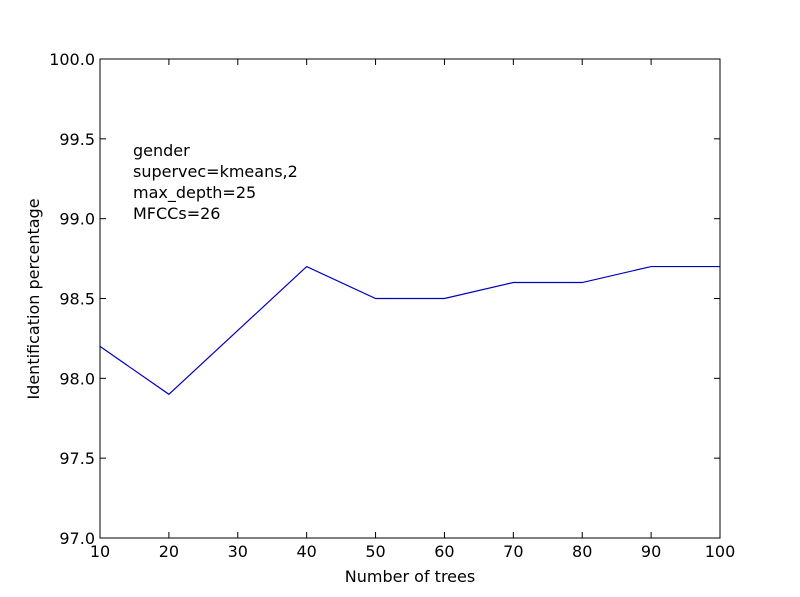 This screenshot has width=800, height=597. Describe the element at coordinates (176, 213) in the screenshot. I see `annotation-mfccs: MFCCs=26` at that location.